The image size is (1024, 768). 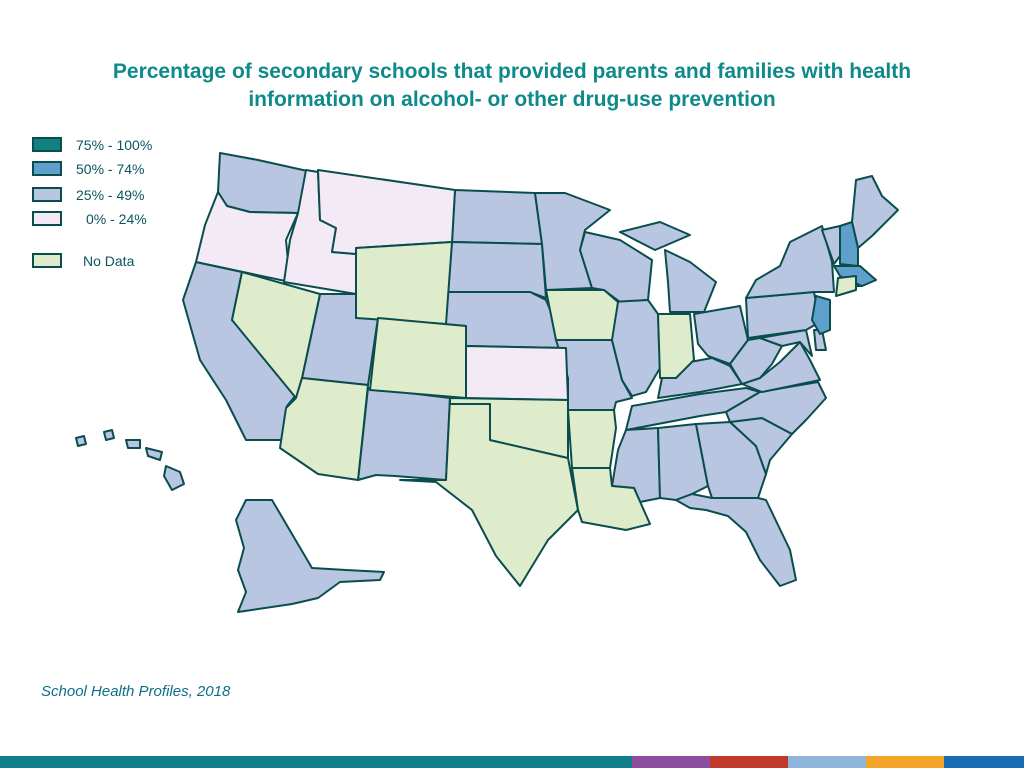 What do you see at coordinates (736, 540) in the screenshot?
I see `state-florida` at bounding box center [736, 540].